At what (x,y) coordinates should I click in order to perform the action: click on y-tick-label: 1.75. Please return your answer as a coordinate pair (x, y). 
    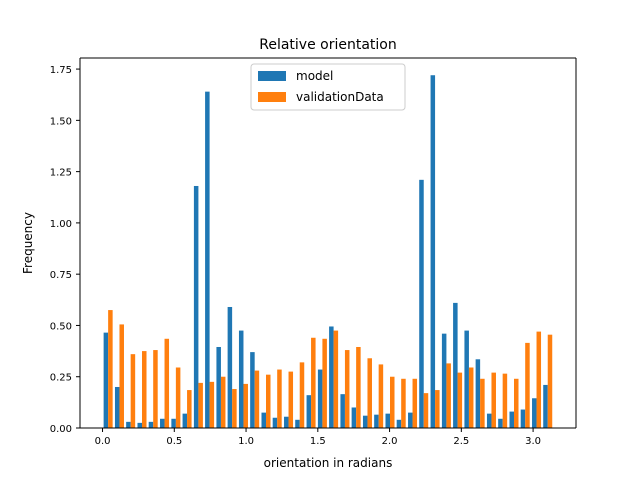
    Looking at the image, I should click on (61, 70).